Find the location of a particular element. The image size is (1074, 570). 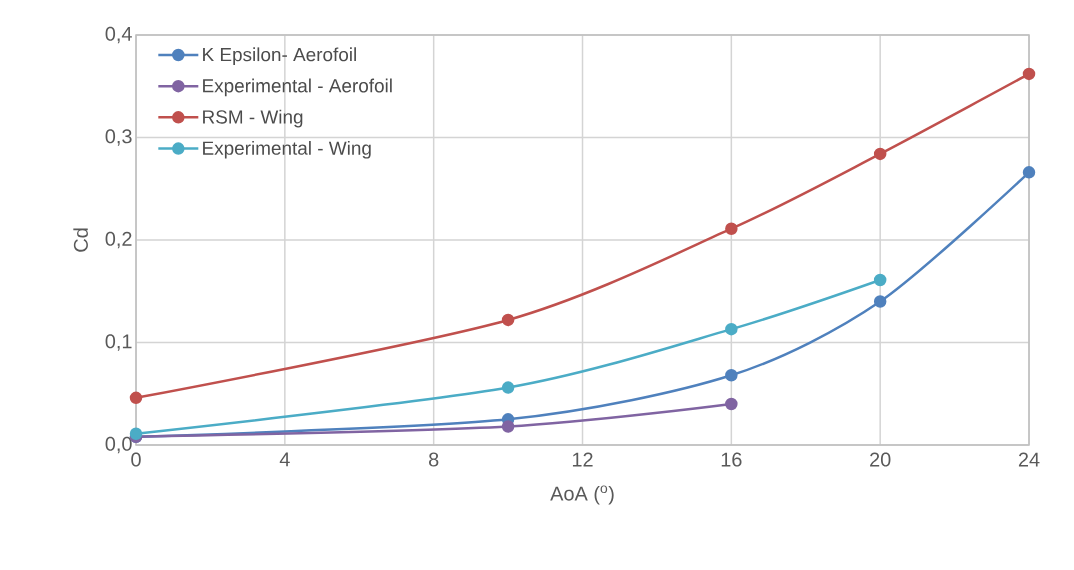

x-tick-label: 24 is located at coordinates (1029, 459).